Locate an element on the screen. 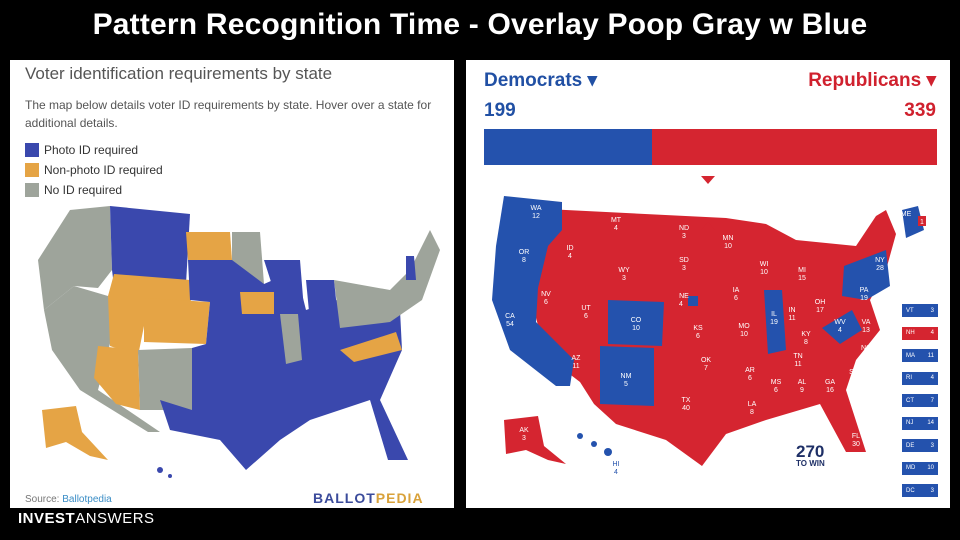  state-label-tx: TX is located at coordinates (686, 400).